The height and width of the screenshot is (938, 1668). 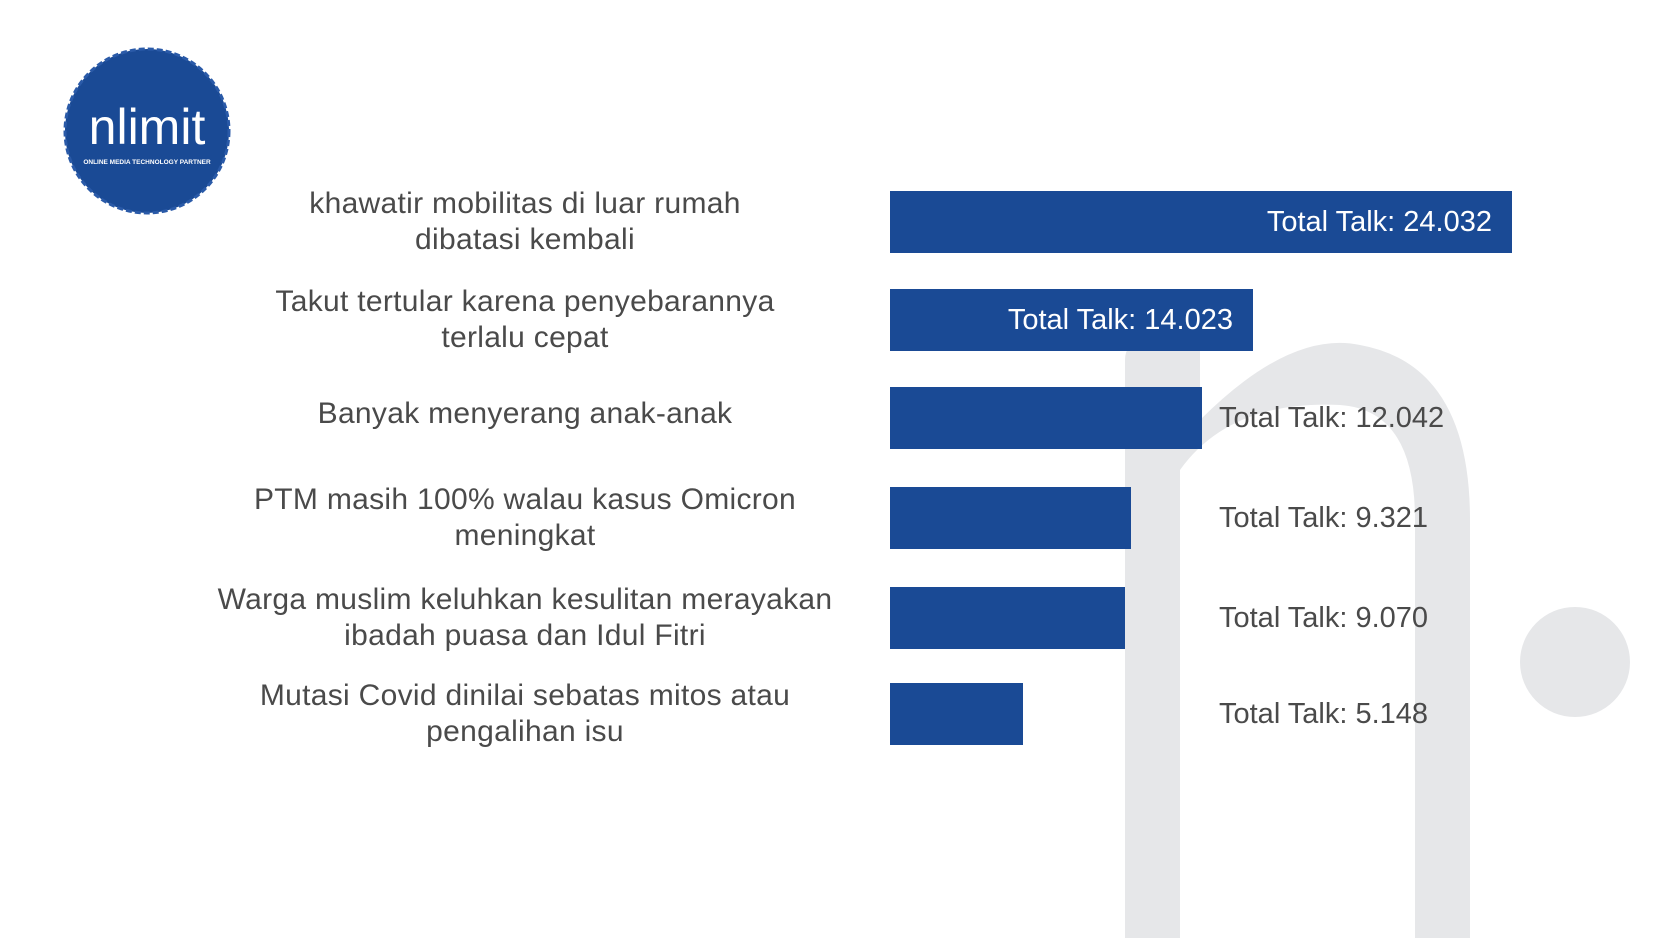 I want to click on company-logo: nlimit ONLINE MEDIA TECHNOLOGY PARTNER, so click(x=147, y=131).